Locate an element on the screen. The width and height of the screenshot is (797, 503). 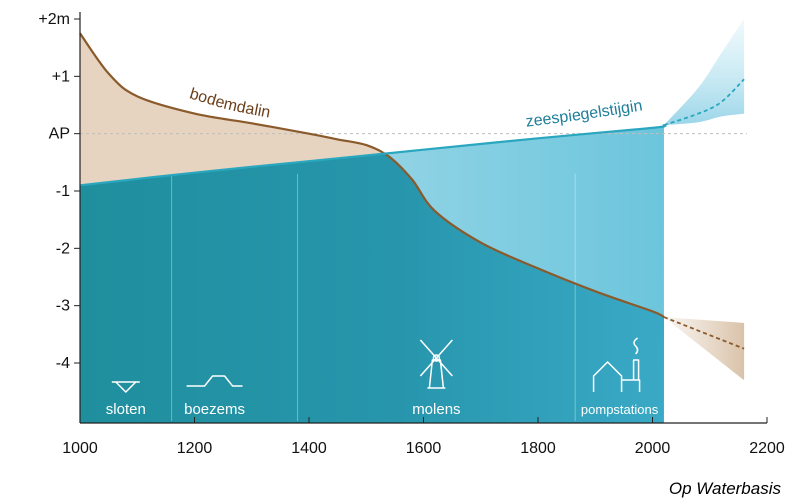
x-tick-label: 1400 is located at coordinates (309, 448).